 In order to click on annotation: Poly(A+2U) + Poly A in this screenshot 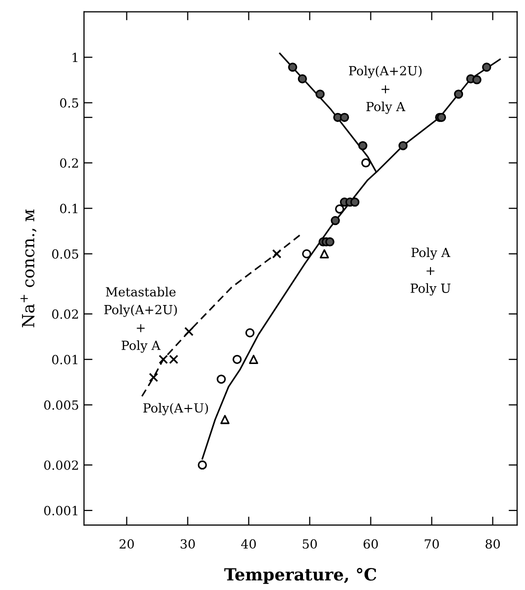, I will do `click(385, 90)`.